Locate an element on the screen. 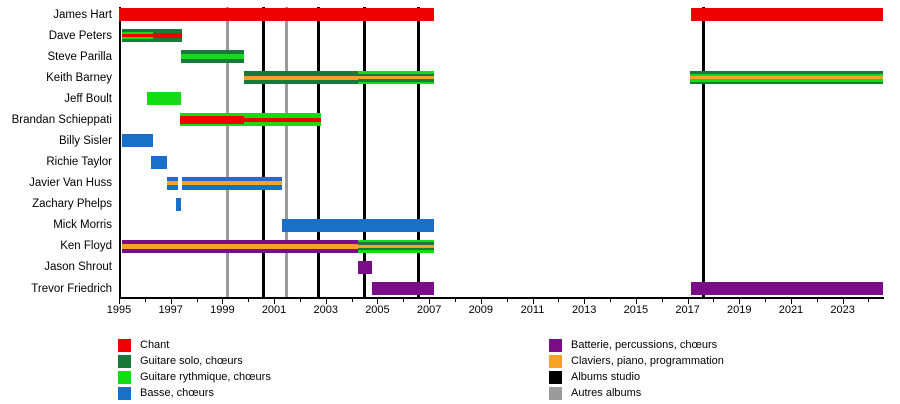 This screenshot has height=404, width=900. legend-item-autres_albums: Autres albums is located at coordinates (595, 393).